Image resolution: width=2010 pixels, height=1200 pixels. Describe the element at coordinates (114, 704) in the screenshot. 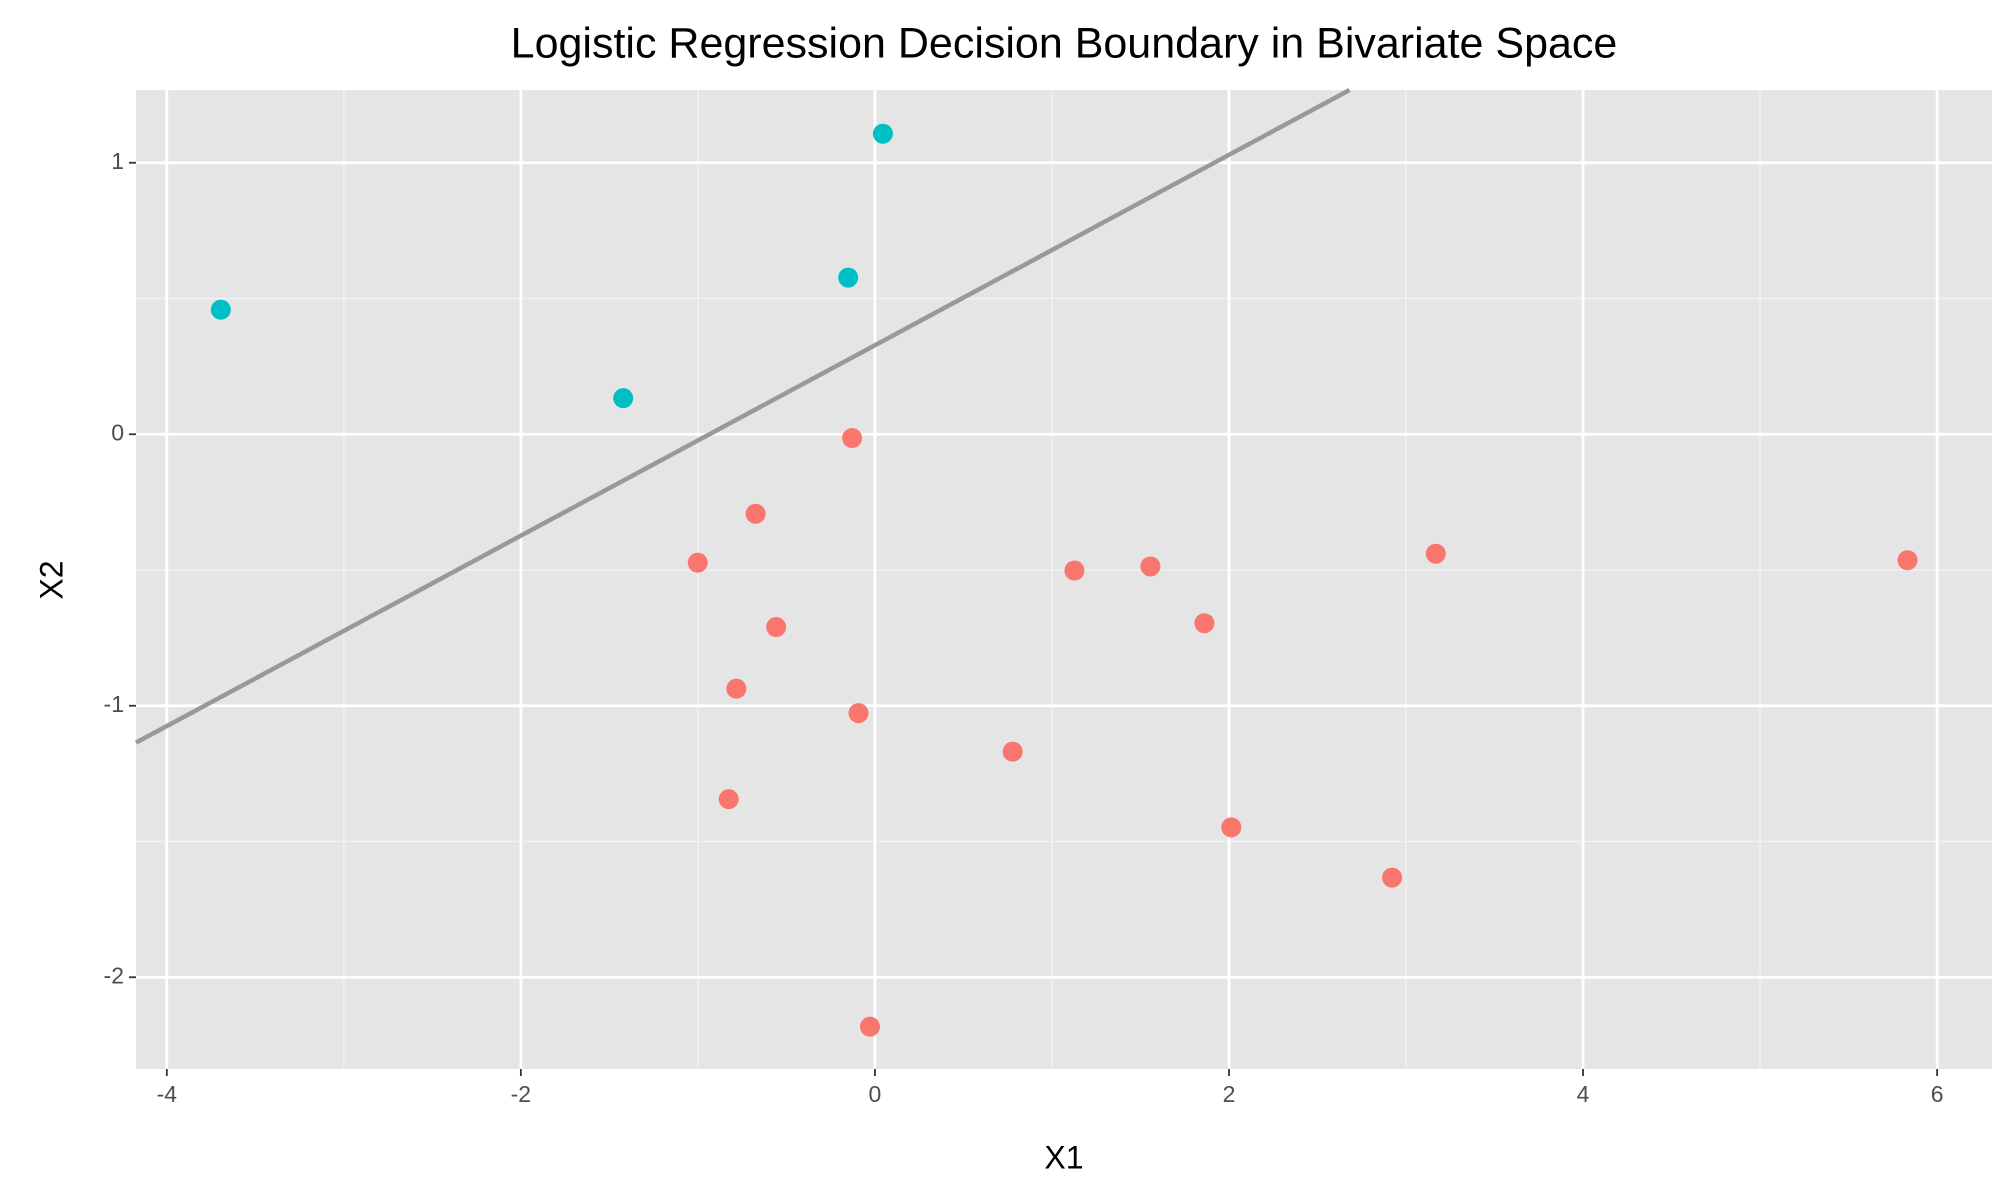

I see `y-tick-label: -1` at that location.